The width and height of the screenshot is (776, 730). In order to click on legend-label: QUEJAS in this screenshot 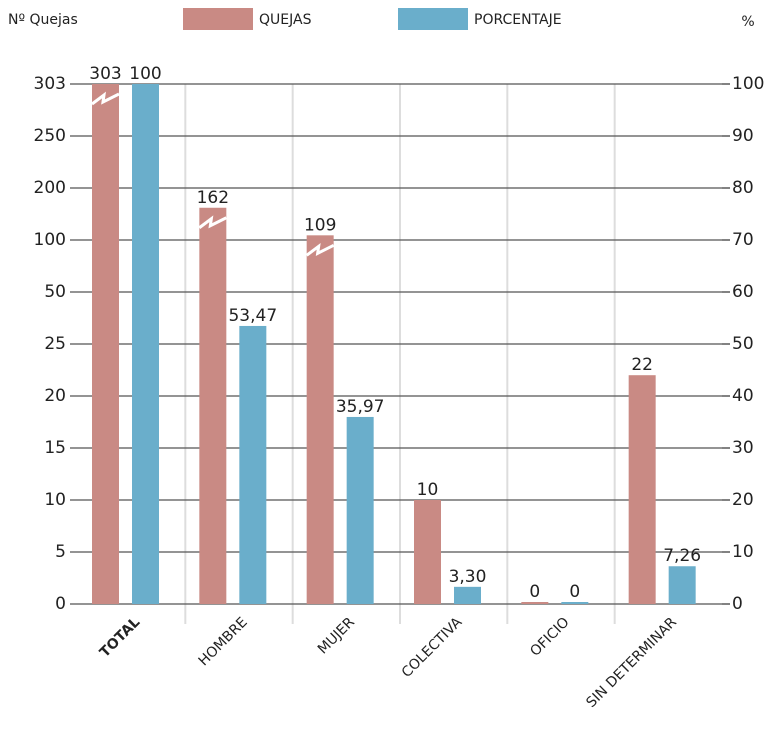, I will do `click(285, 20)`.